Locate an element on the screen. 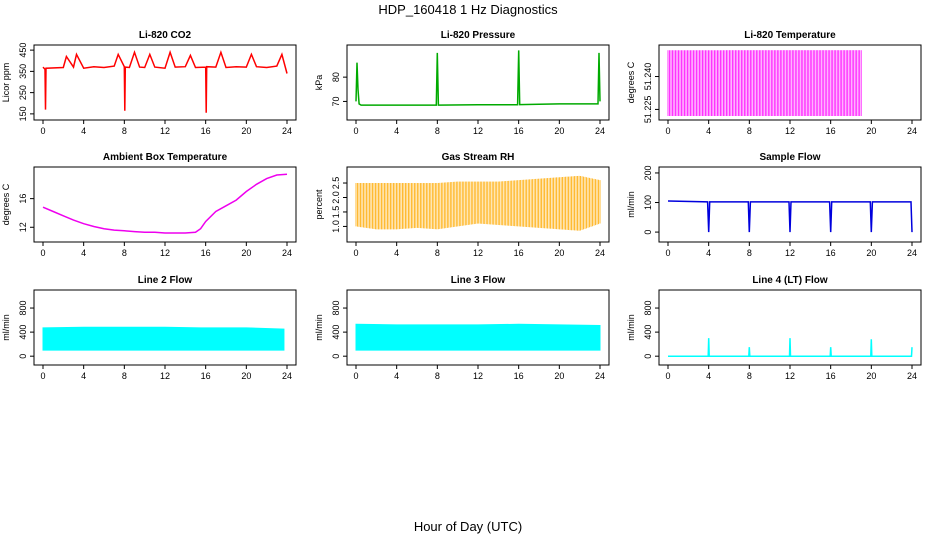 The image size is (936, 540). y-tick-label: 70 is located at coordinates (336, 101).